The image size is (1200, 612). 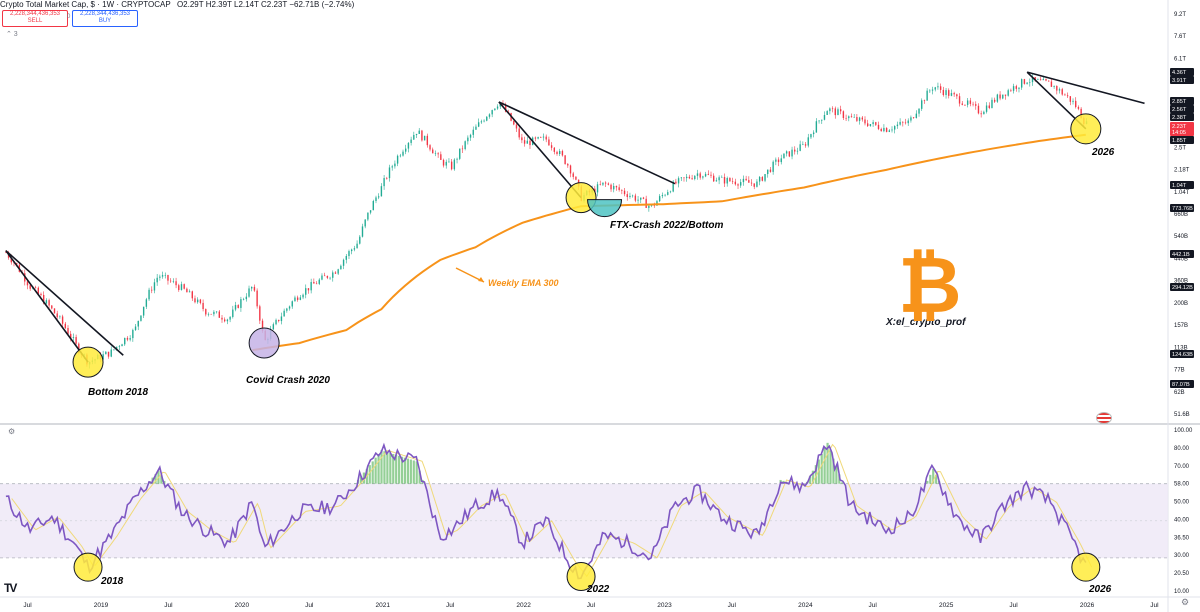 What do you see at coordinates (47, 306) in the screenshot?
I see `trendline` at bounding box center [47, 306].